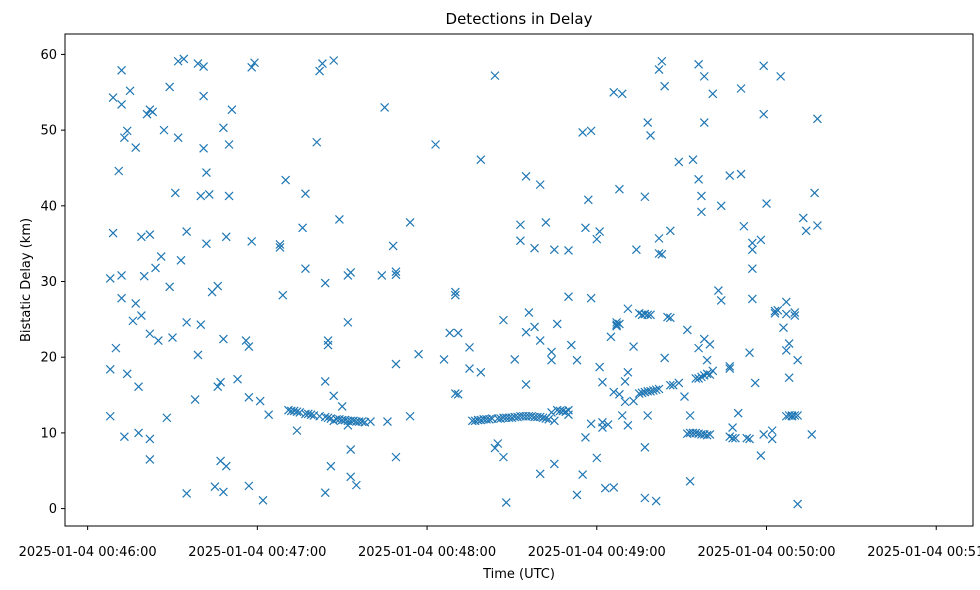 This screenshot has width=980, height=590. Describe the element at coordinates (519, 19) in the screenshot. I see `chart-title: Detections in Delay` at that location.